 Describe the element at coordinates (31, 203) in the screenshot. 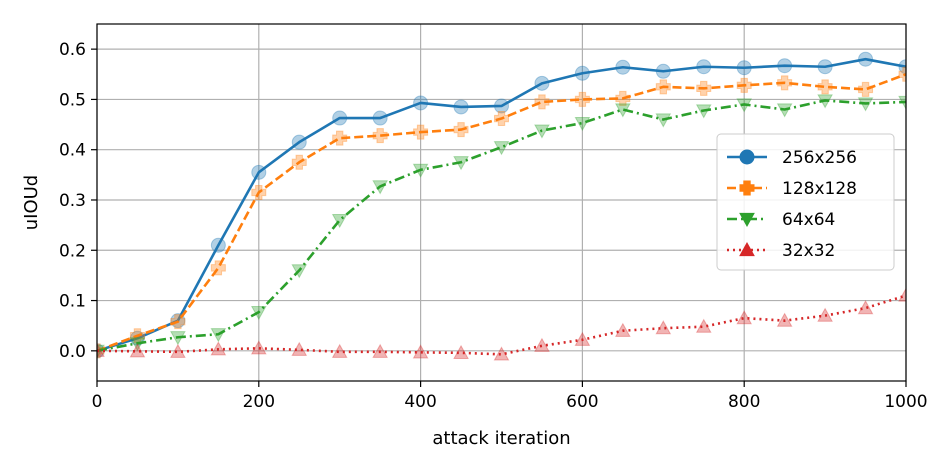

I see `y-axis-label: uIOUd` at that location.